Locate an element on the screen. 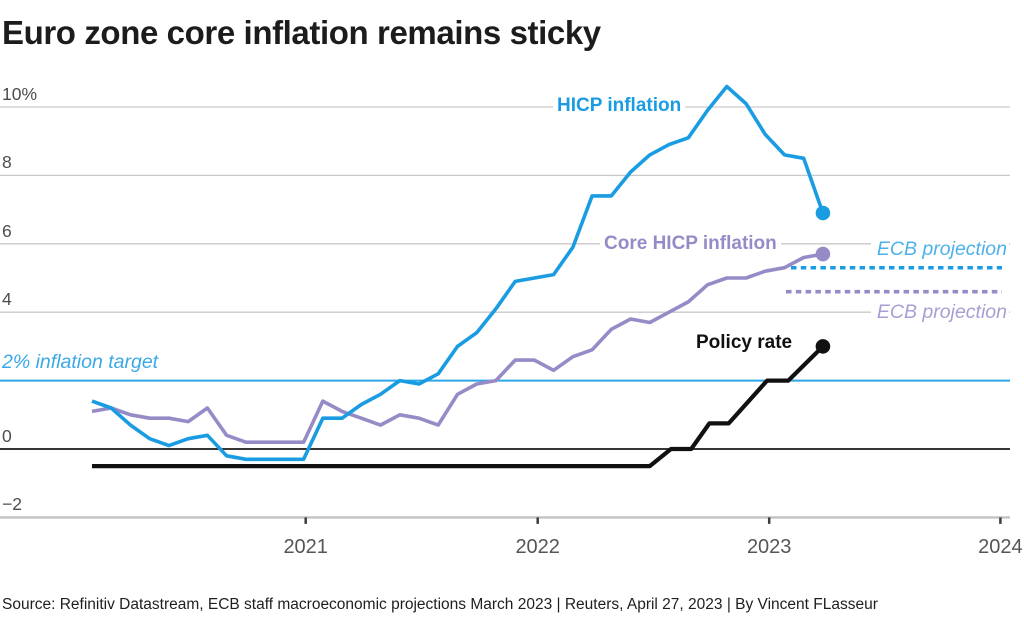 The width and height of the screenshot is (1024, 621). x-axis-label: 2024 is located at coordinates (1000, 547).